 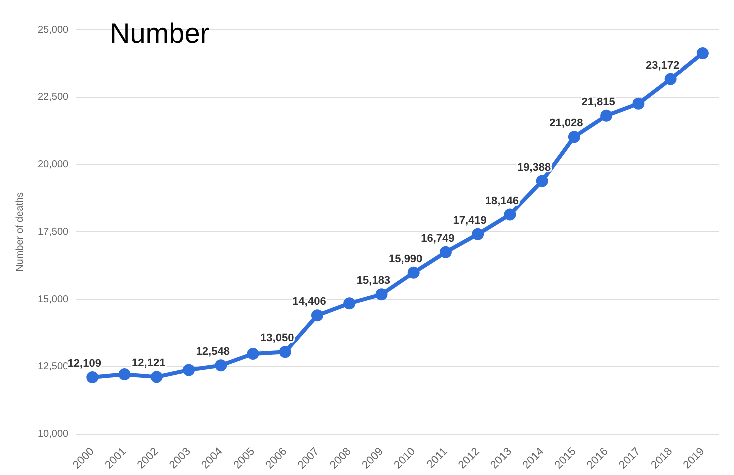 I want to click on data-label: 16,749, so click(x=438, y=238).